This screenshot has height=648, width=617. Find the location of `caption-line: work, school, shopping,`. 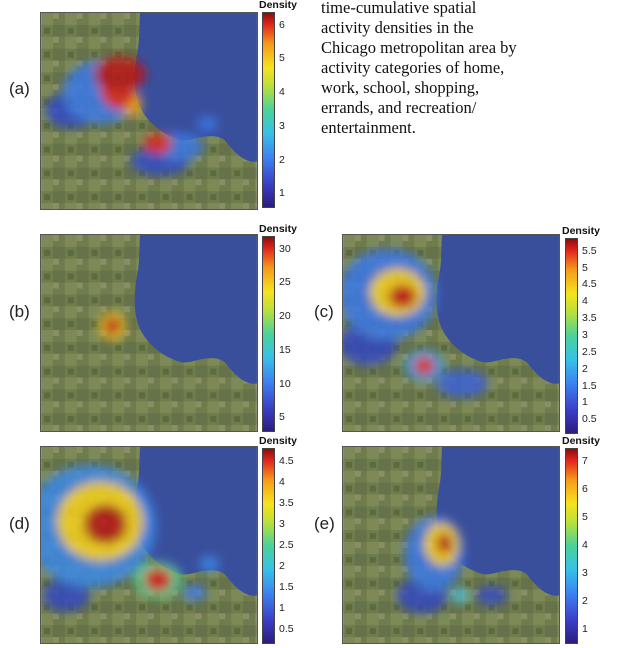

caption-line: work, school, shopping, is located at coordinates (400, 87).